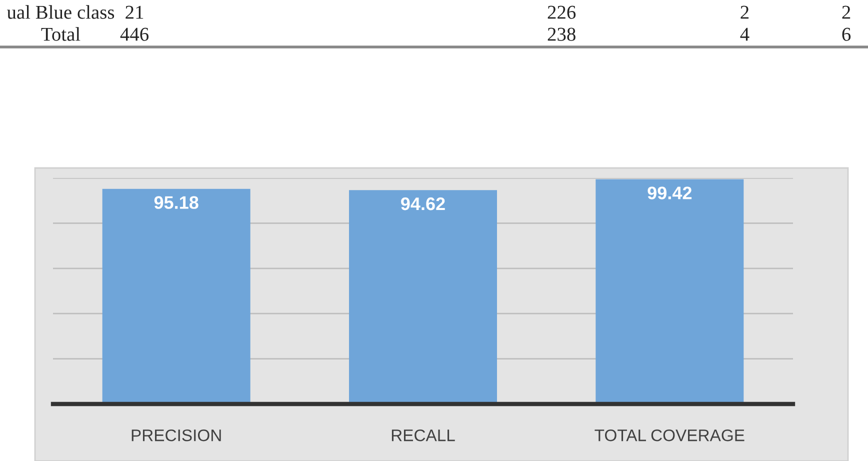 The height and width of the screenshot is (461, 868). What do you see at coordinates (745, 34) in the screenshot?
I see `text: 4` at bounding box center [745, 34].